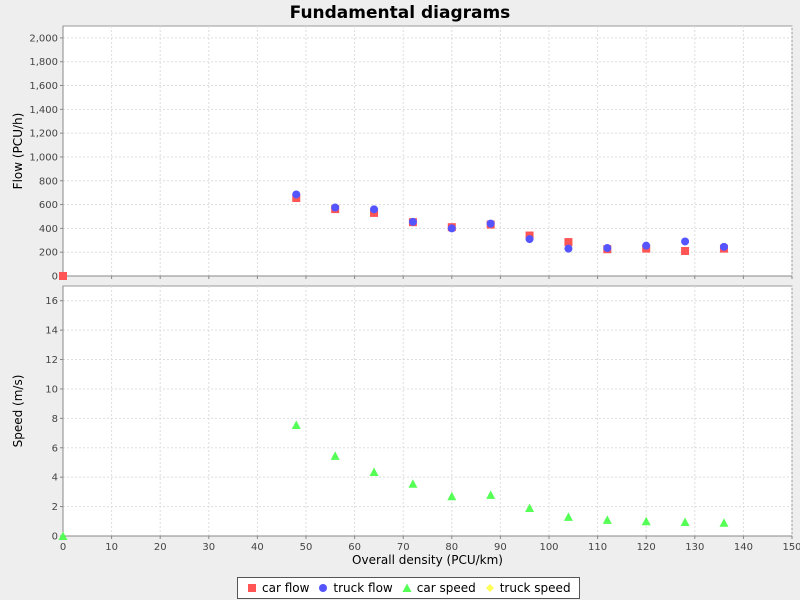 The image size is (800, 600). Describe the element at coordinates (51, 301) in the screenshot. I see `y-tick-label: 16` at that location.